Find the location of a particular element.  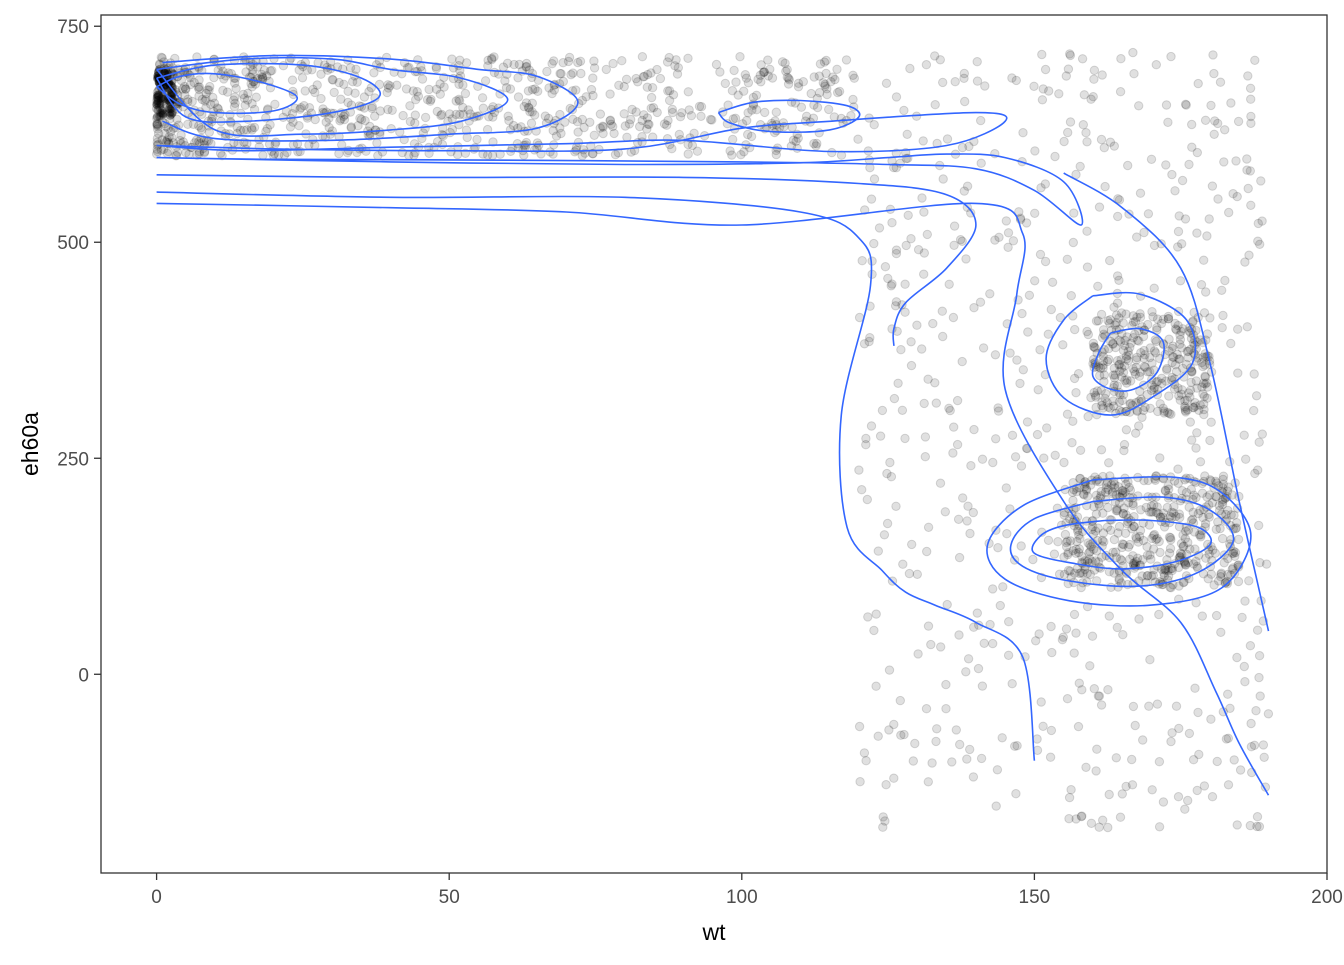

x-tick-label: 100 is located at coordinates (742, 897).